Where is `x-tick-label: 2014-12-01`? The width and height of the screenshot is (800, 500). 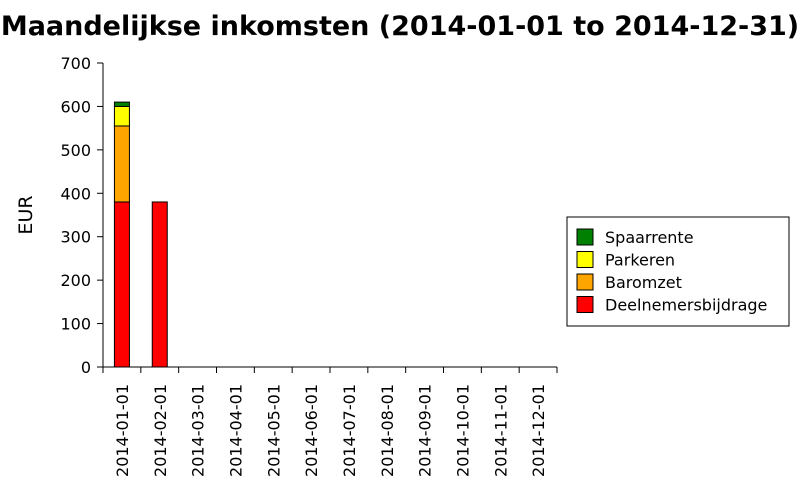 x-tick-label: 2014-12-01 is located at coordinates (538, 430).